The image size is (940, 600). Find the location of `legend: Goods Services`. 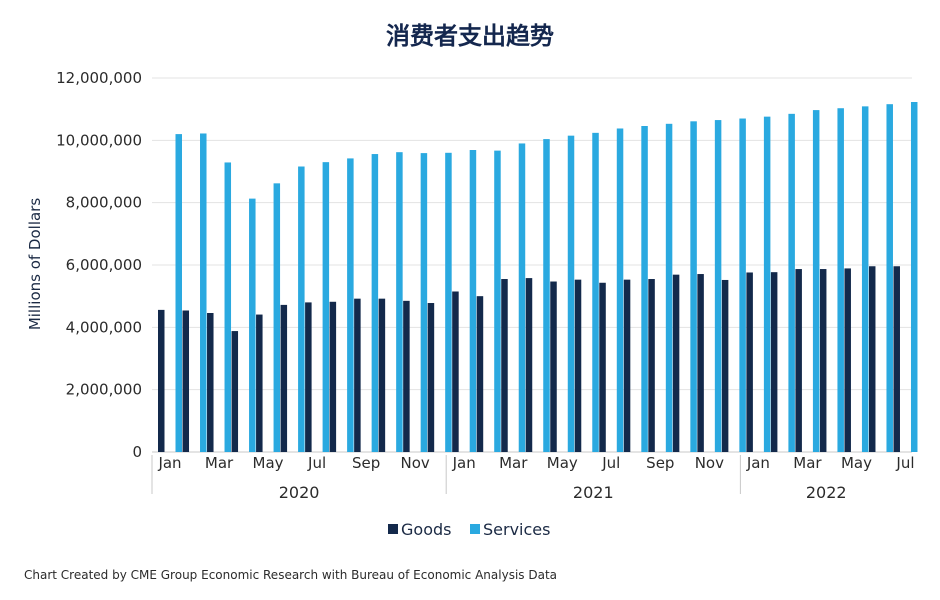

legend: Goods Services is located at coordinates (469, 529).